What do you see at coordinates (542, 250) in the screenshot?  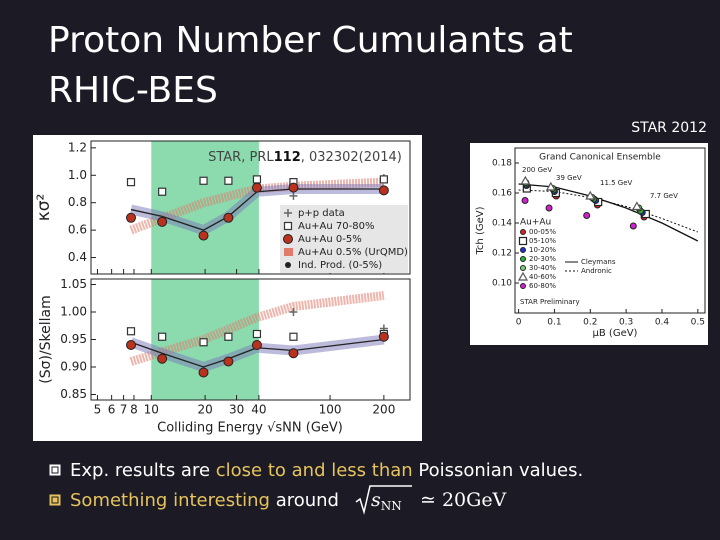 I see `legend-label: 10-20%` at bounding box center [542, 250].